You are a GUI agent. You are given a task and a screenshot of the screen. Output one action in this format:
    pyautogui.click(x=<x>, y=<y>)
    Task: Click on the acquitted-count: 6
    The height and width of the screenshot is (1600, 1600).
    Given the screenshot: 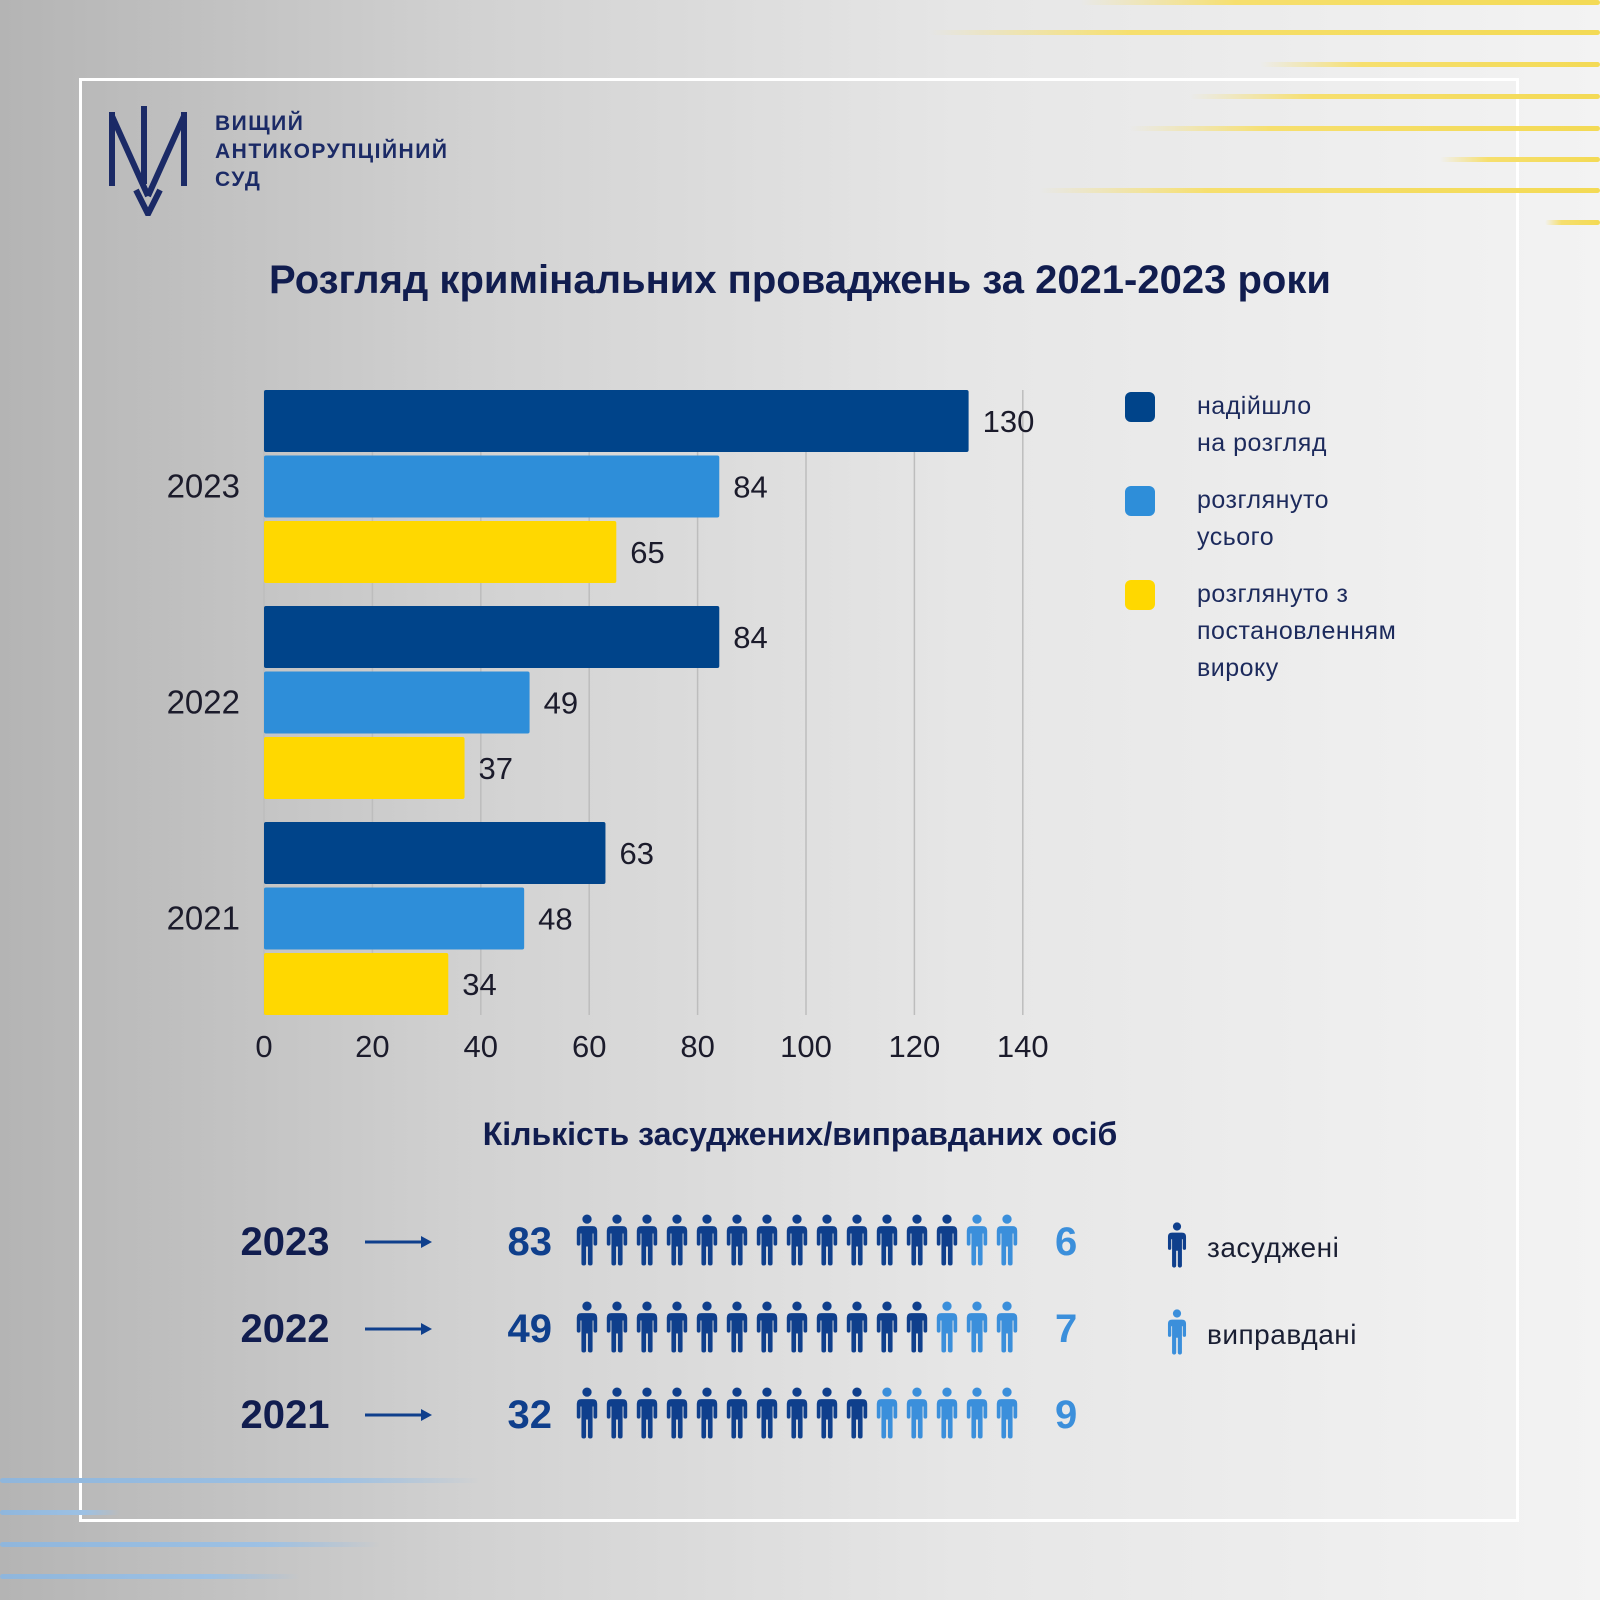 What is the action you would take?
    pyautogui.click(x=1066, y=1242)
    